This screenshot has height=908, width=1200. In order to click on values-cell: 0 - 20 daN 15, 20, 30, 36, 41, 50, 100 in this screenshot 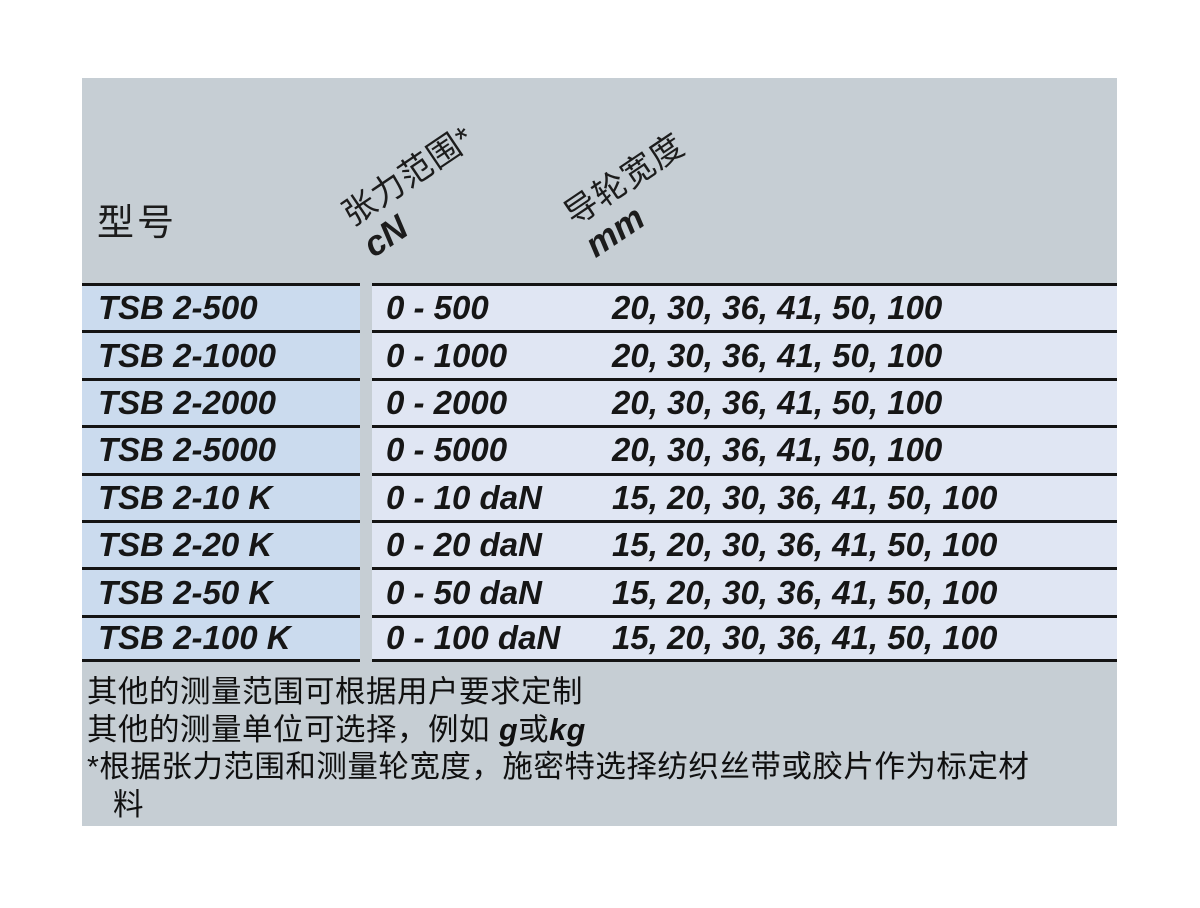, I will do `click(744, 543)`.